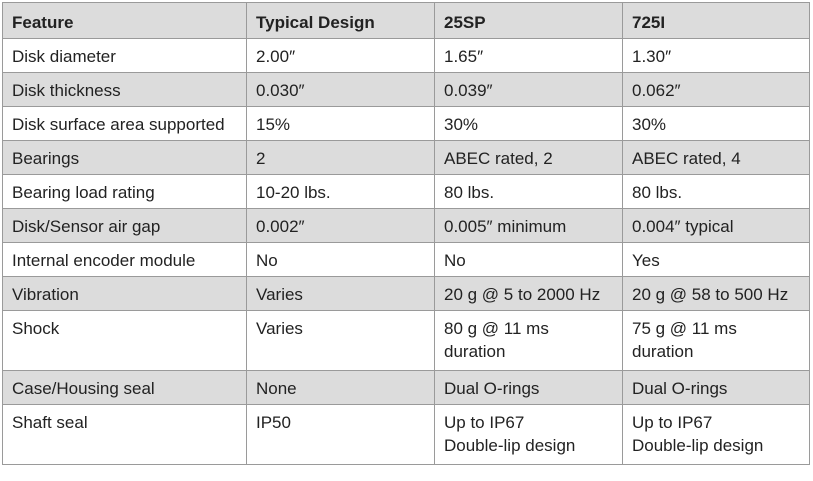  What do you see at coordinates (716, 55) in the screenshot?
I see `cell-725i: 1.30″` at bounding box center [716, 55].